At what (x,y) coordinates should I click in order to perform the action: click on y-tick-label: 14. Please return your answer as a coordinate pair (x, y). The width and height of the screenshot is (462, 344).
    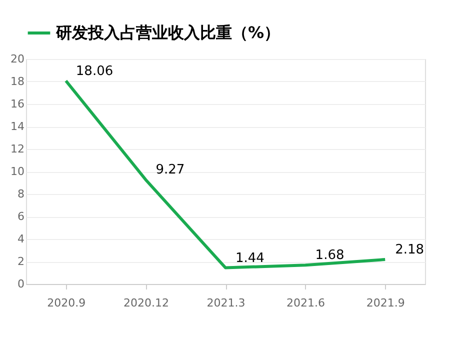
    Looking at the image, I should click on (17, 126).